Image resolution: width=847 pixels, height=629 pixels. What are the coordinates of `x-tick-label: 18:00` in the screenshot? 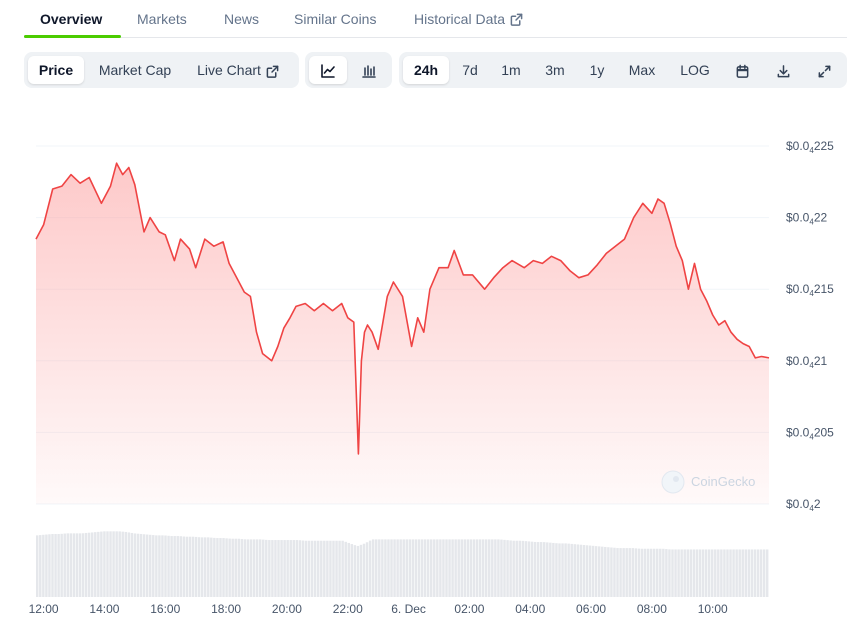 It's located at (226, 609).